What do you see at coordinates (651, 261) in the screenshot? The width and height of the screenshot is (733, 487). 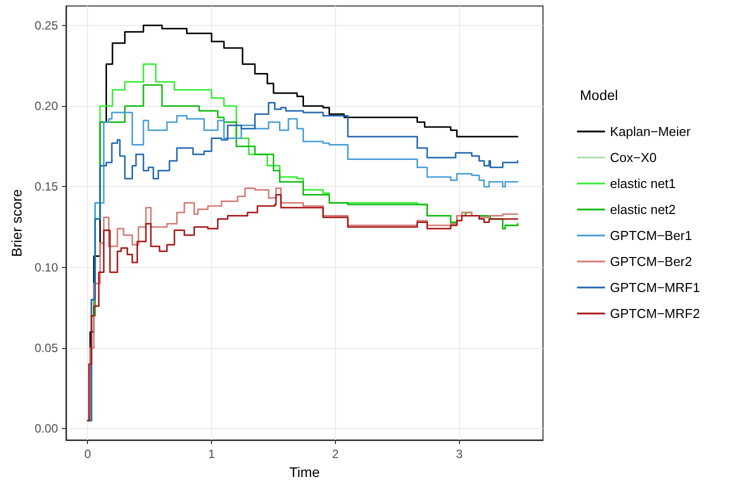 I see `legend-label: GPTCM−Ber2` at bounding box center [651, 261].